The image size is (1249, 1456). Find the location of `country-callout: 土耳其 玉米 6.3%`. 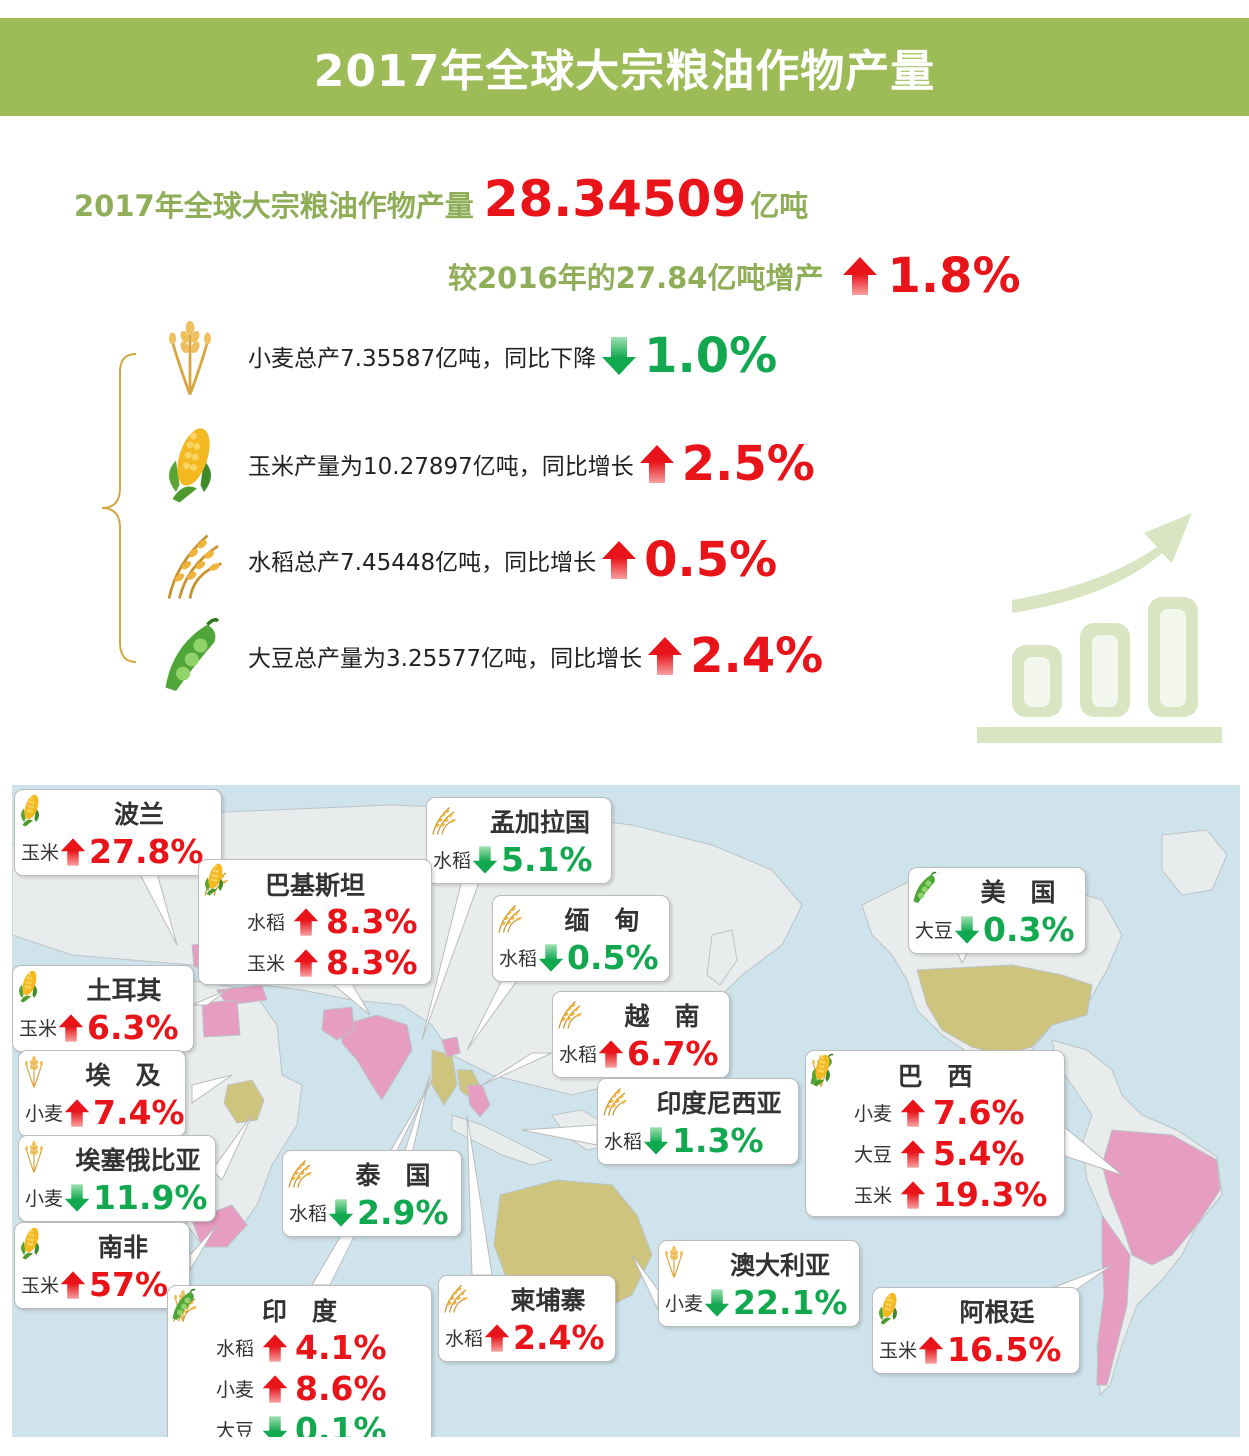

country-callout: 土耳其 玉米 6.3% is located at coordinates (103, 1008).